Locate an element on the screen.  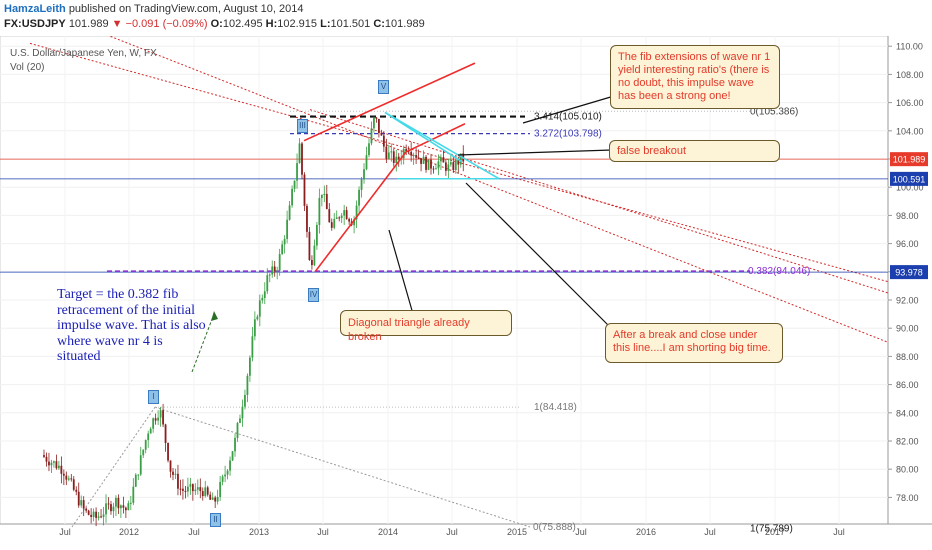
y-tick-label: 78.00 is located at coordinates (907, 498).